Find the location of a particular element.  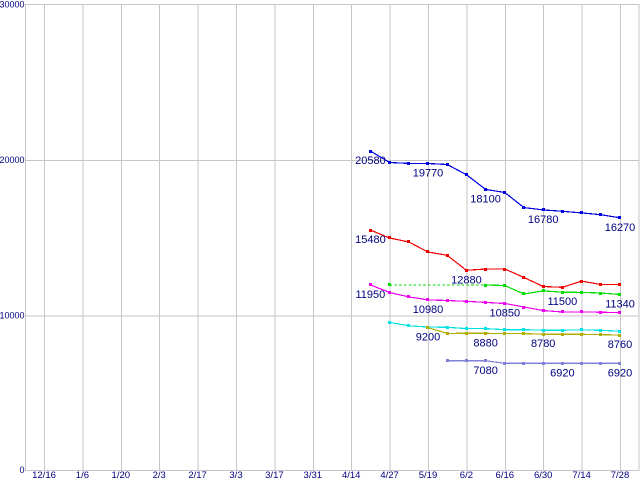

svg-text: 7/28 is located at coordinates (620, 475).